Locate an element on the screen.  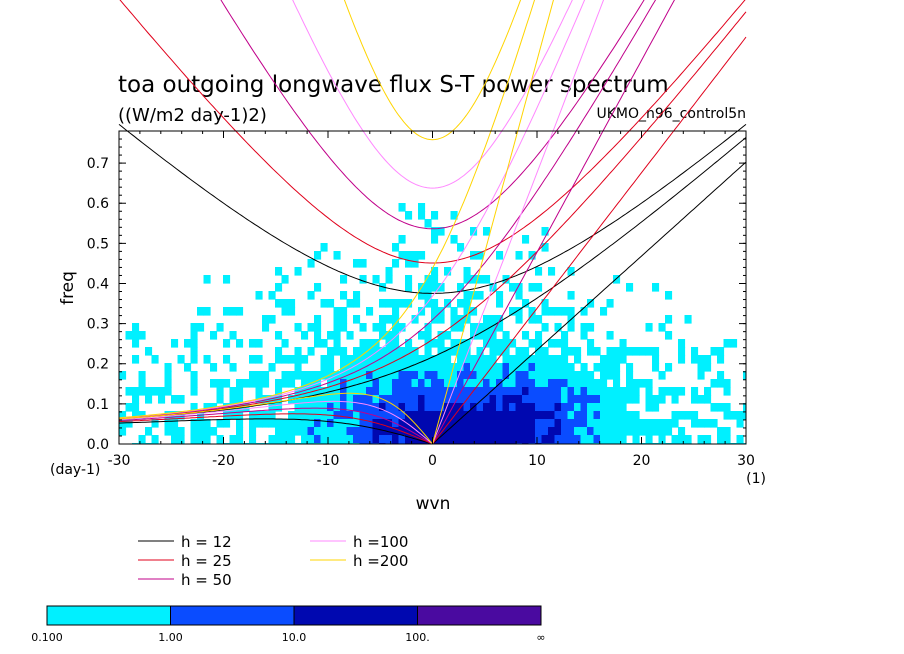
dispersion-curve-er is located at coordinates (275, 426).